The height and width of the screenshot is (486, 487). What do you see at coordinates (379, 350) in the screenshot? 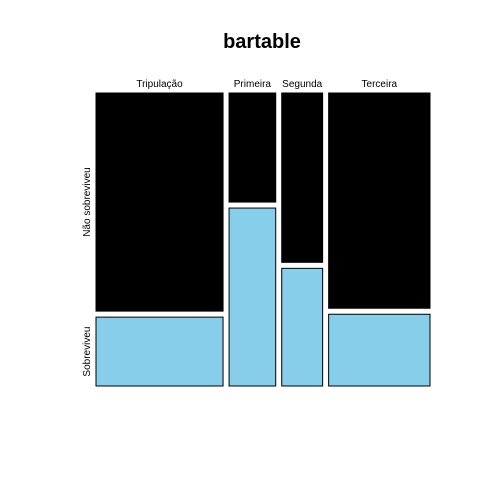
I see `mosaic-tile-terceira-sobreviveu` at bounding box center [379, 350].